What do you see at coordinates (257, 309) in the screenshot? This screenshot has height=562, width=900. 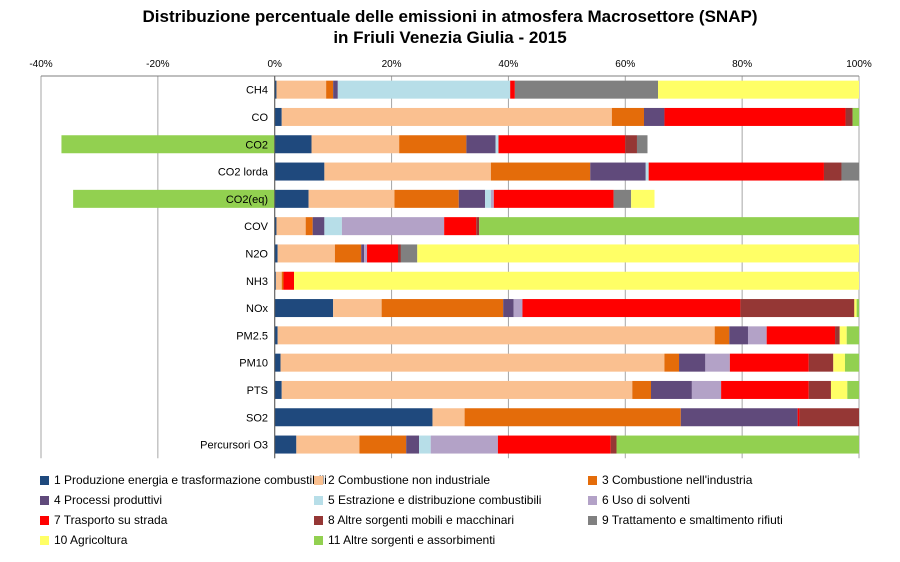 I see `category-label: NOx` at bounding box center [257, 309].